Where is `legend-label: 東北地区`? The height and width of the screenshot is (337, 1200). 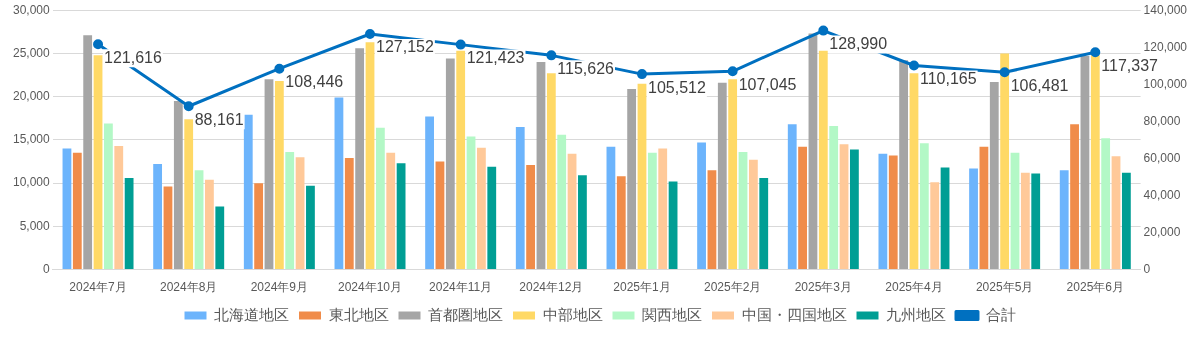 legend-label: 東北地区 is located at coordinates (358, 314).